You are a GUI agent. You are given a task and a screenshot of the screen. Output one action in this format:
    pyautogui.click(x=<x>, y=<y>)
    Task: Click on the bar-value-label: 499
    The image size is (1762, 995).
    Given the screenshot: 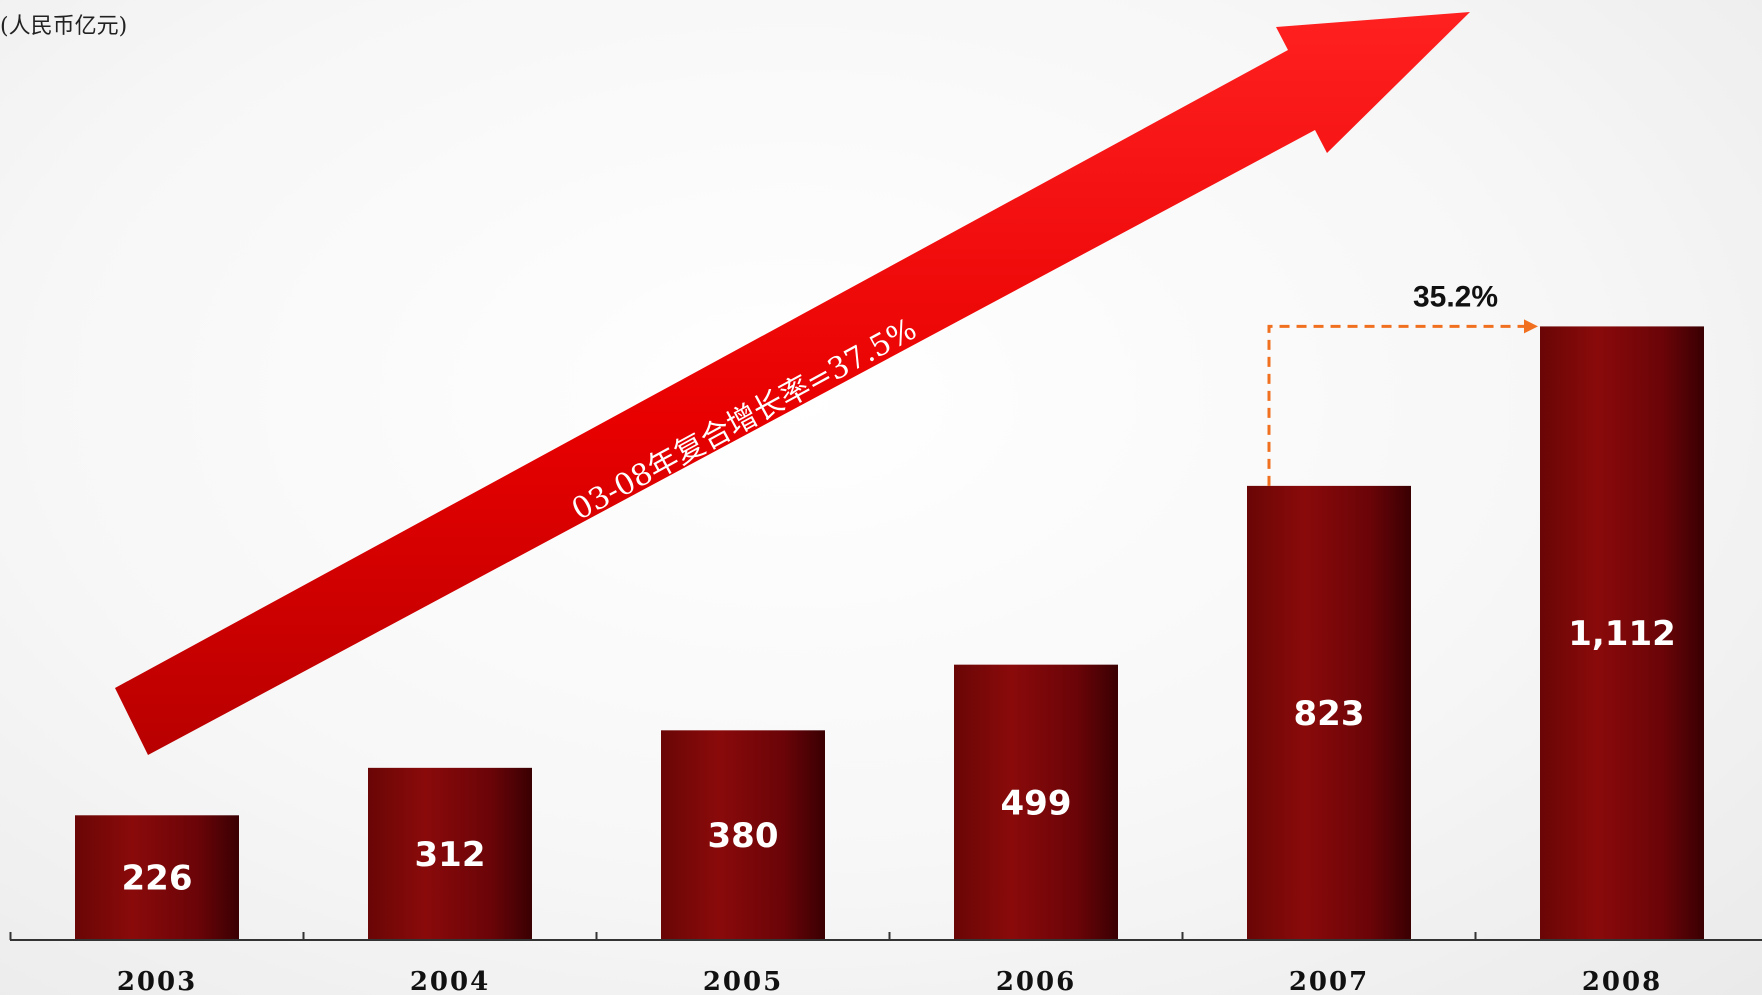 What is the action you would take?
    pyautogui.click(x=1036, y=803)
    